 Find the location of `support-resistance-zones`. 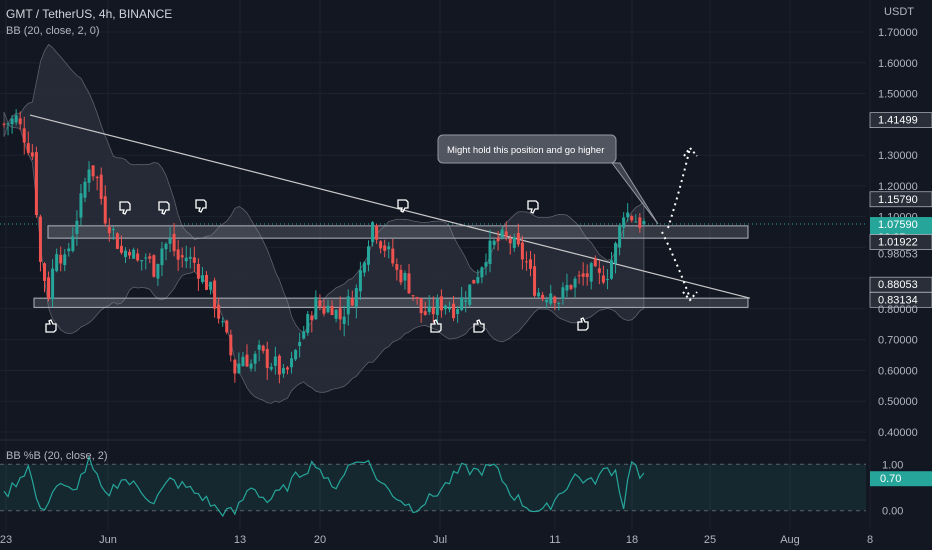

support-resistance-zones is located at coordinates (391, 266).